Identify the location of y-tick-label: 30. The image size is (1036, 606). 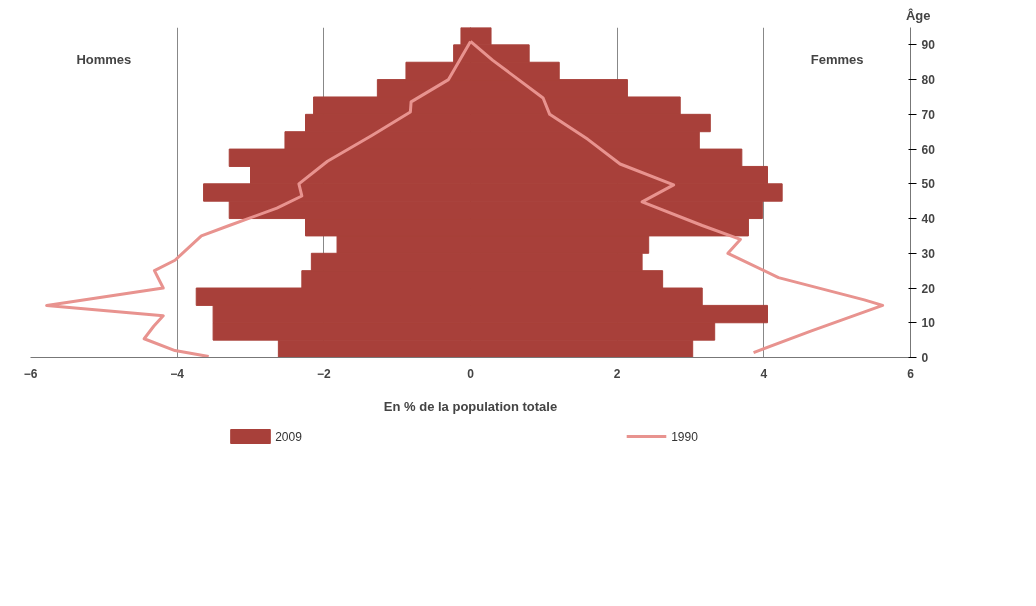
(928, 253).